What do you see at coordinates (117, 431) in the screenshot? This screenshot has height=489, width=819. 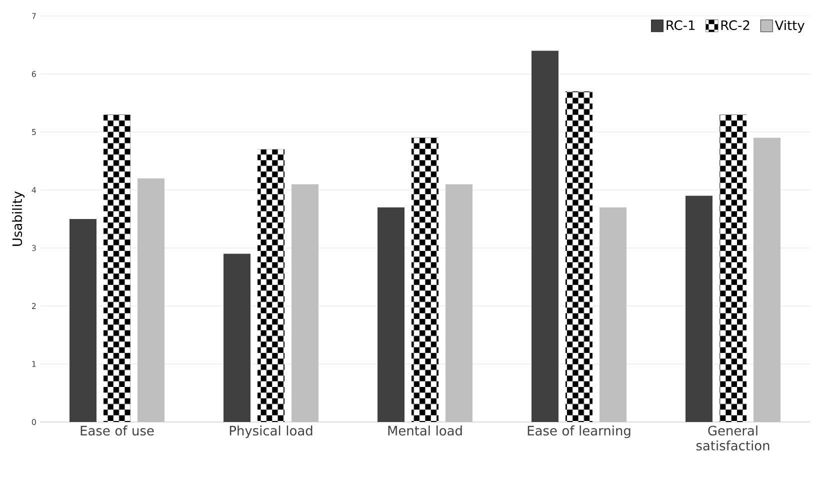 I see `x-tick-label: Ease of use` at bounding box center [117, 431].